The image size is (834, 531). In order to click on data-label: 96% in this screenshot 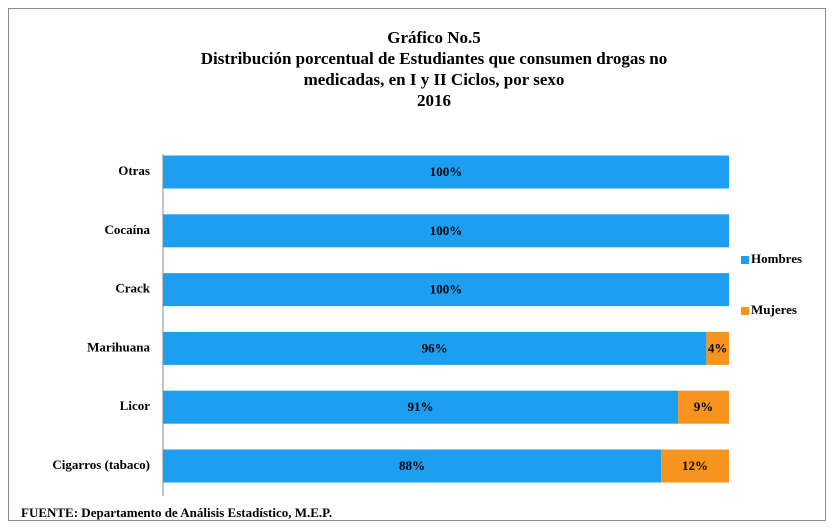, I will do `click(435, 347)`.